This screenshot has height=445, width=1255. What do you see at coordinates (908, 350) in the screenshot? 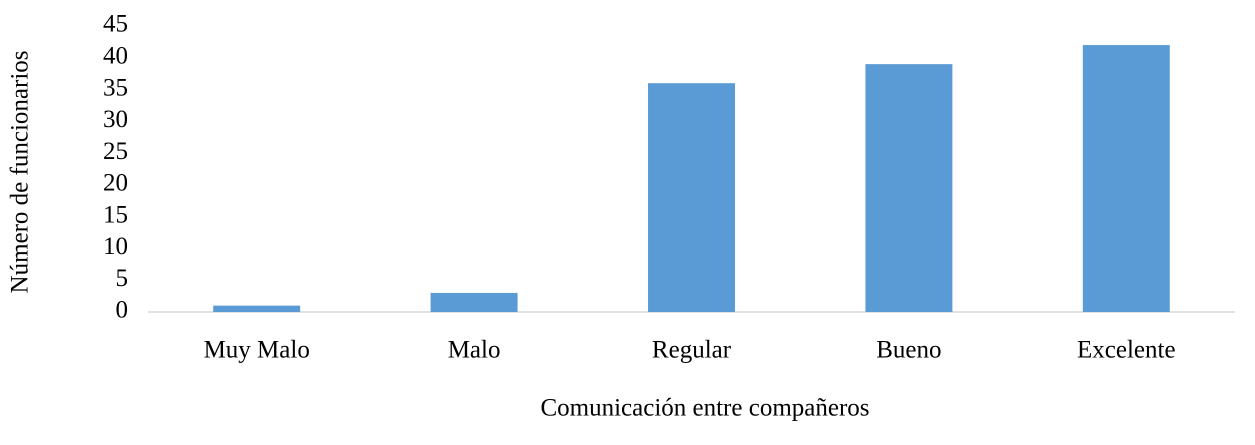
I see `x-tick-label: Bueno` at bounding box center [908, 350].